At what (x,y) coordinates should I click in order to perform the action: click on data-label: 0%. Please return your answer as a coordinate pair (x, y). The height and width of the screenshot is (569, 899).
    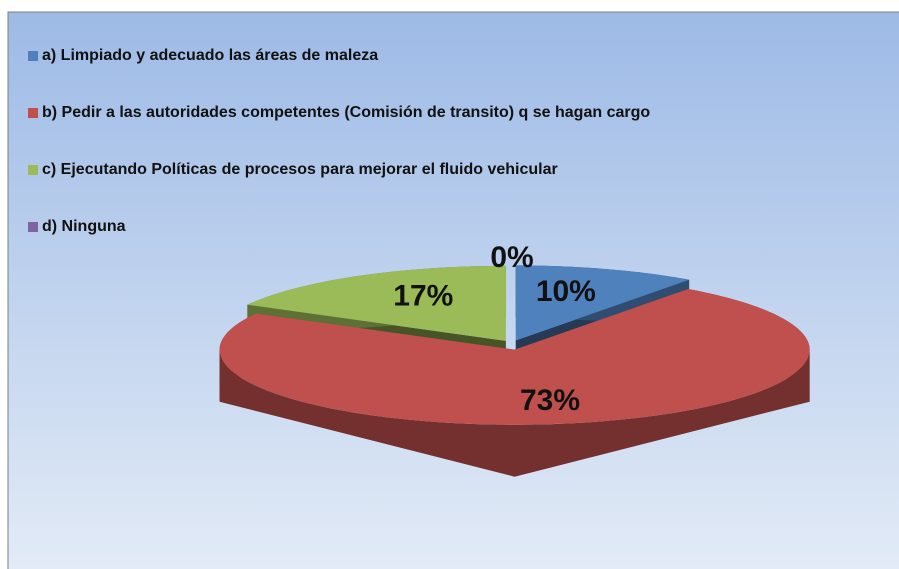
    Looking at the image, I should click on (511, 257).